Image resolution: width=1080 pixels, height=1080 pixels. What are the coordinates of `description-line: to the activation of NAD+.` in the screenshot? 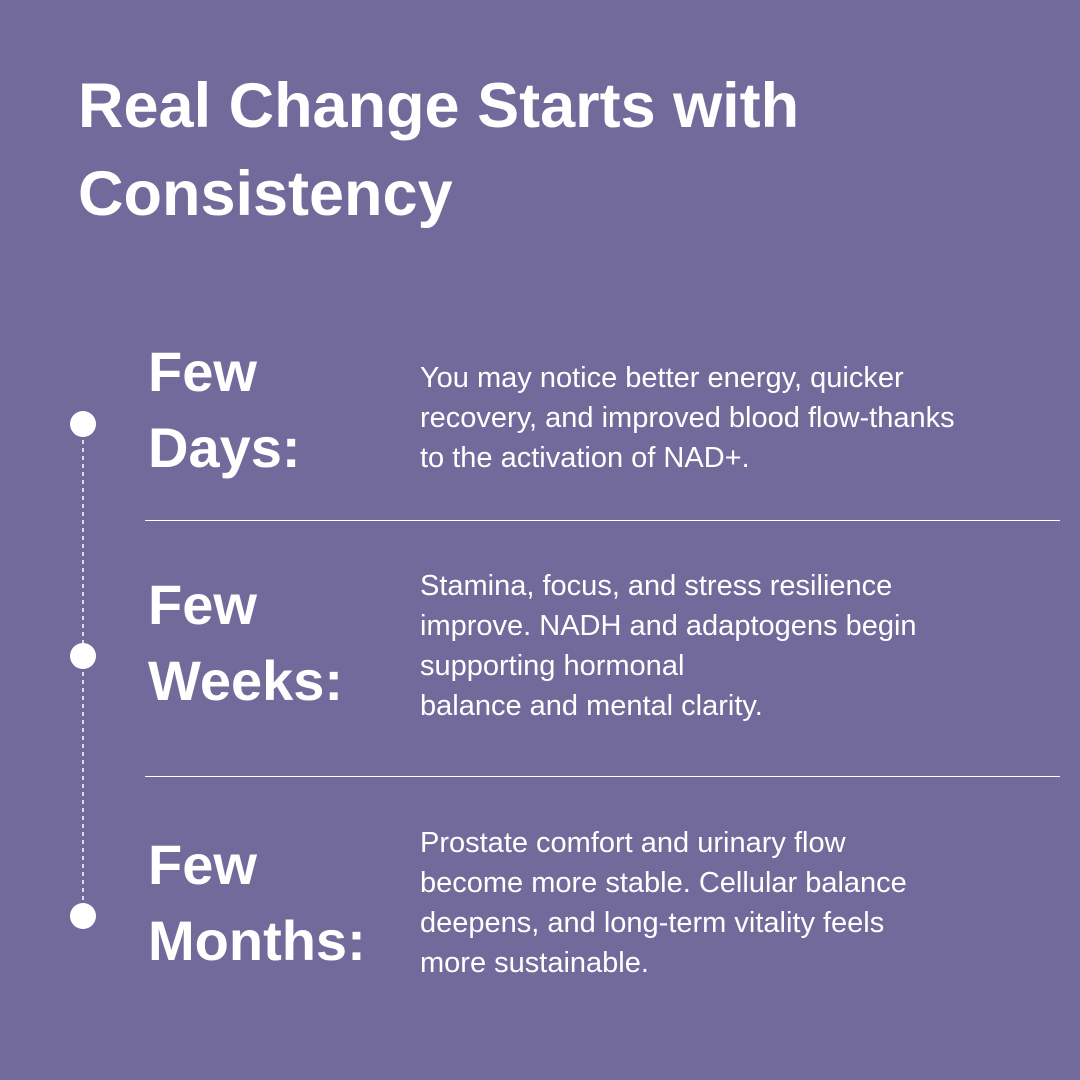 It's located at (585, 458).